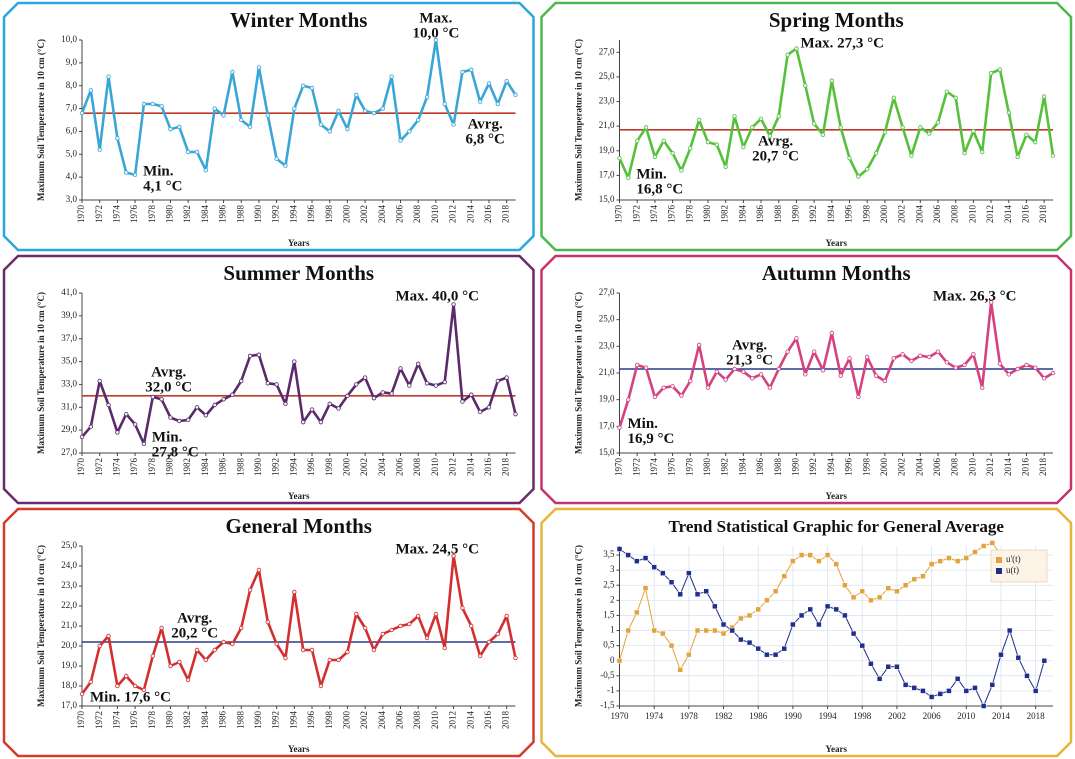 This screenshot has height=759, width=1075. What do you see at coordinates (506, 467) in the screenshot?
I see `x-tick-label: 2018` at bounding box center [506, 467].